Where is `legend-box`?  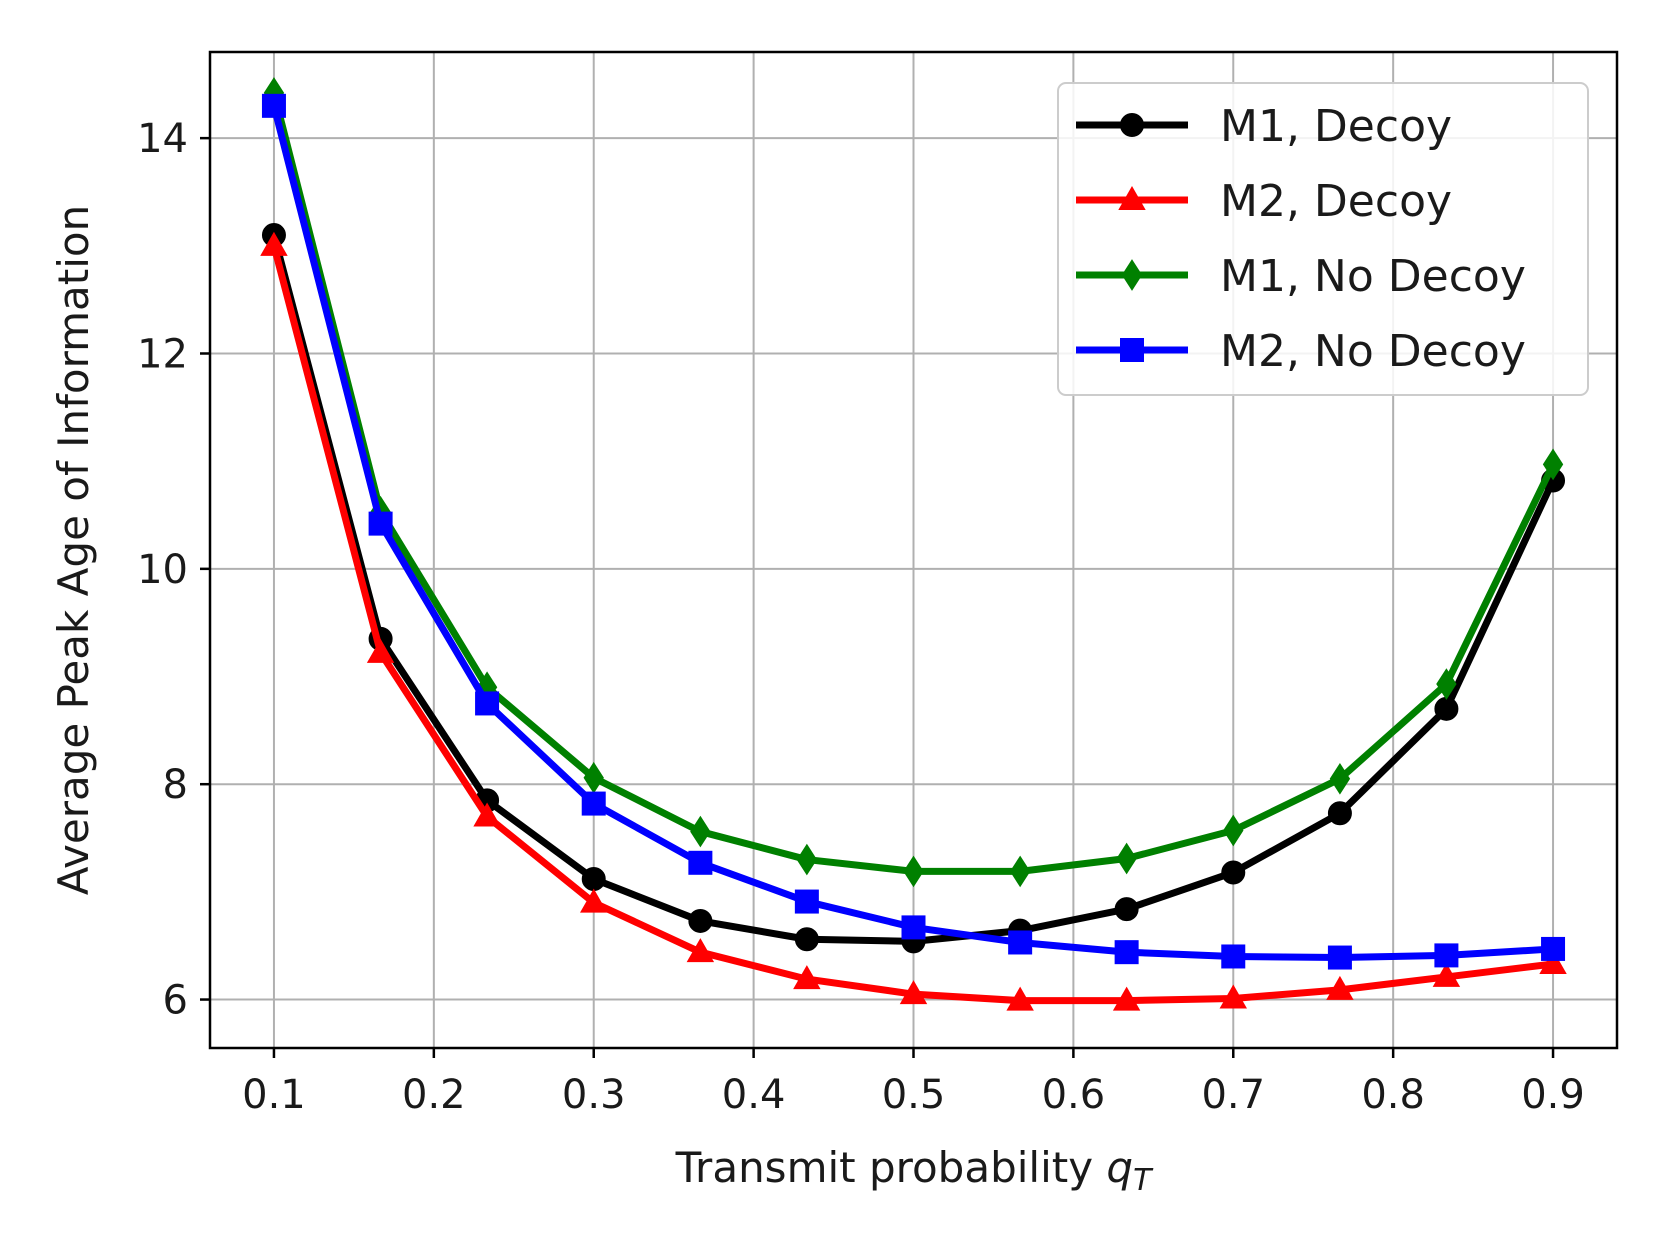
legend-box is located at coordinates (1323, 239).